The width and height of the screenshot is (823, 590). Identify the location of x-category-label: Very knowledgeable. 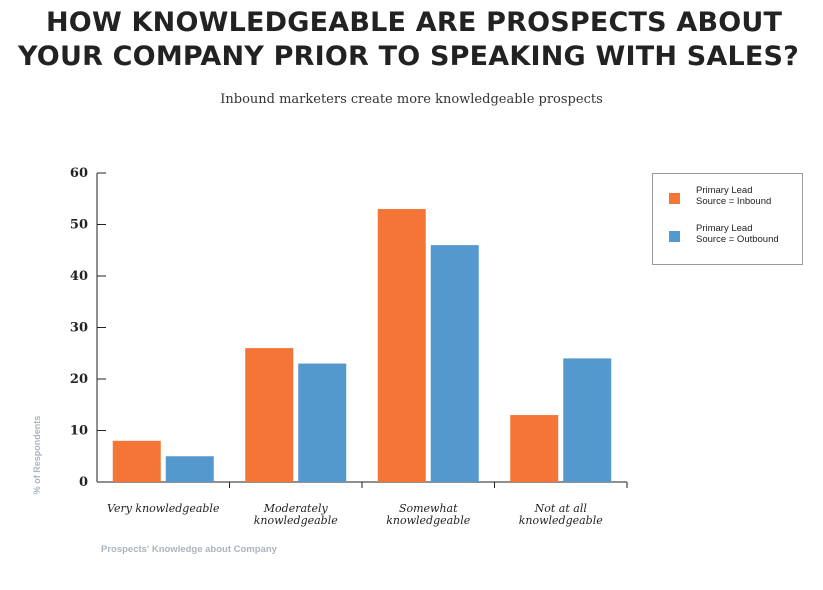
(163, 508).